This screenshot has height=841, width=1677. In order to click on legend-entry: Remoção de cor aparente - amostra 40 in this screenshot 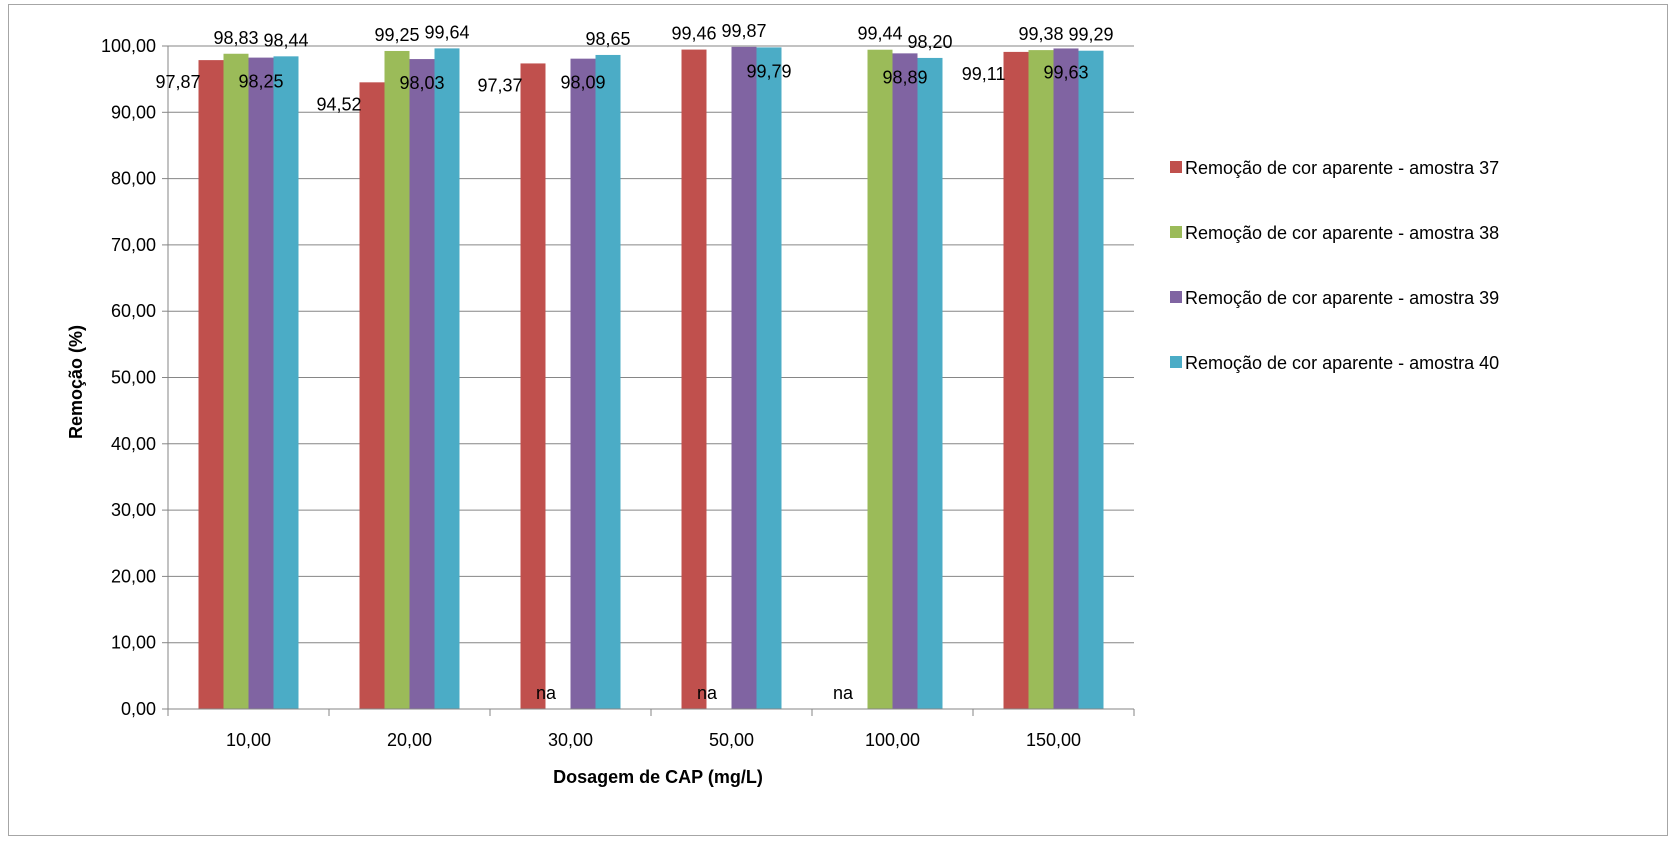, I will do `click(1342, 363)`.